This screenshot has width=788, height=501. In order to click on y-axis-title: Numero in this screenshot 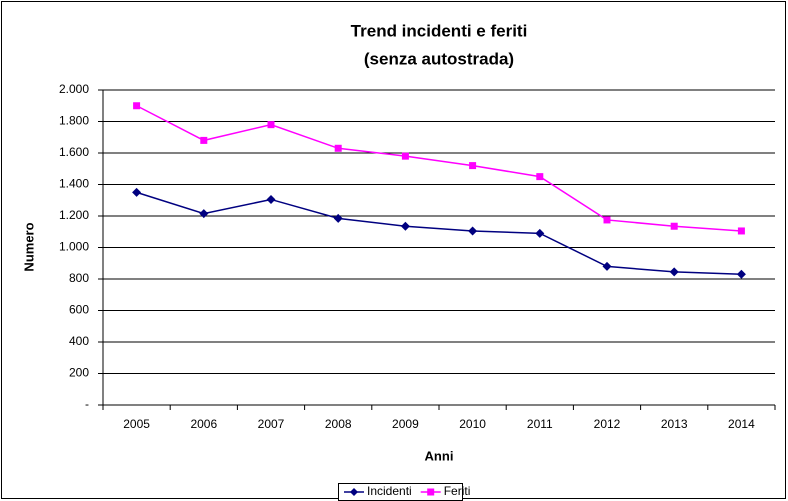, I will do `click(28, 246)`.